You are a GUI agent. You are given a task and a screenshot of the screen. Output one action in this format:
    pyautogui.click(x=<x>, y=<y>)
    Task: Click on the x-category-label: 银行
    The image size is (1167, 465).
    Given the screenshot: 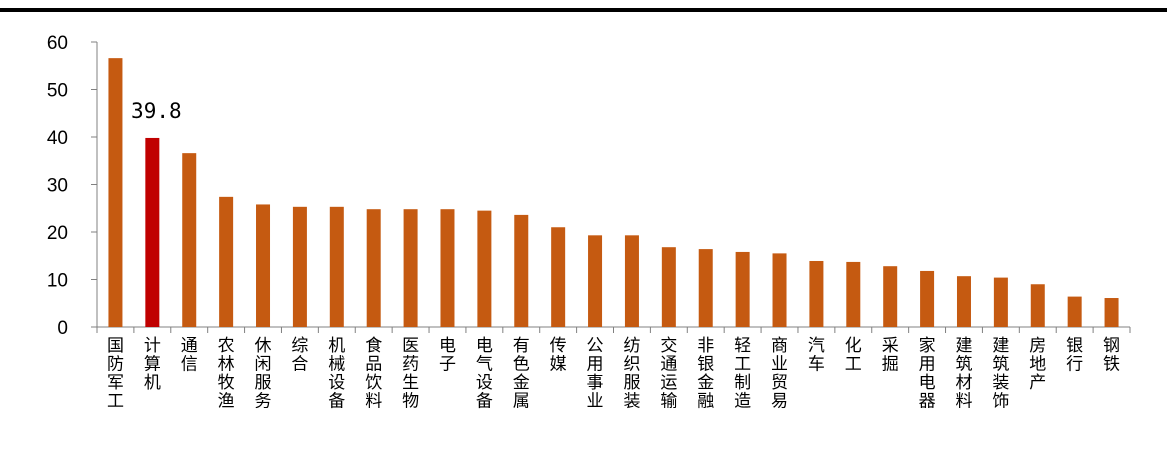 What is the action you would take?
    pyautogui.click(x=1074, y=355)
    